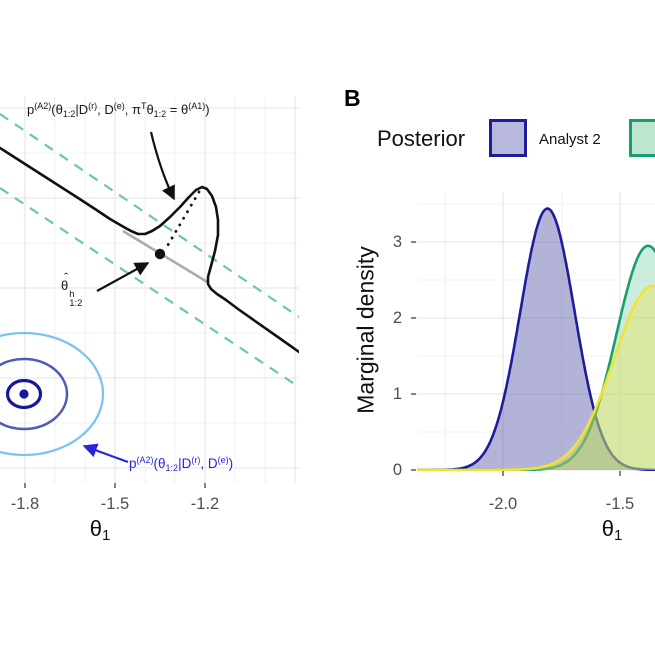 The image size is (655, 655). I want to click on panel-b-y-tick-3: 3, so click(397, 242).